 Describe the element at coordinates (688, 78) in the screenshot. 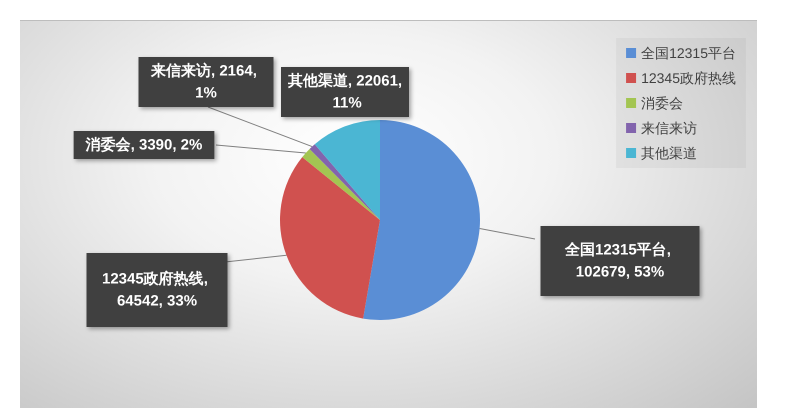

I see `legend-label: 12345政府热线` at that location.